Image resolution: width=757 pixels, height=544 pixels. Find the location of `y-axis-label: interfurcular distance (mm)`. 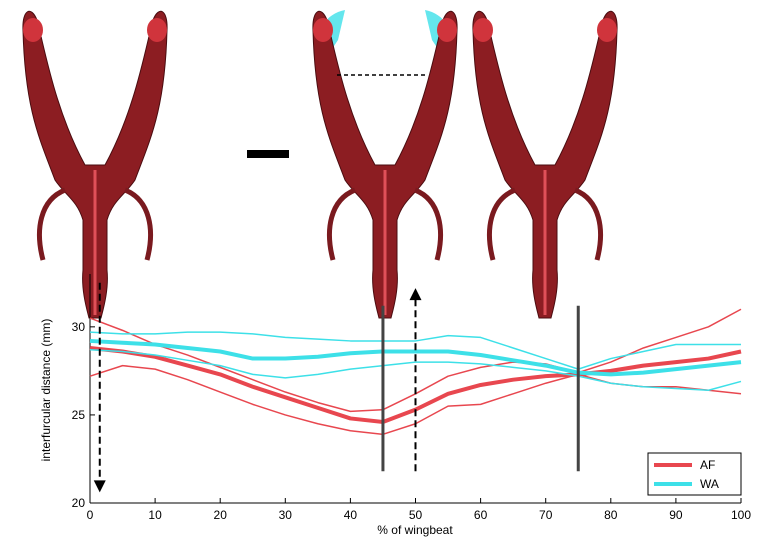

y-axis-label: interfurcular distance (mm) is located at coordinates (46, 390).